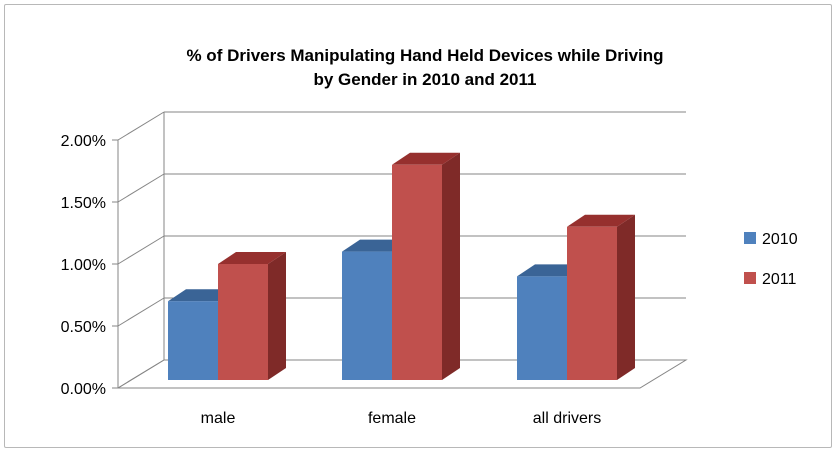  I want to click on y-tick-label: 2.00%, so click(83, 141).